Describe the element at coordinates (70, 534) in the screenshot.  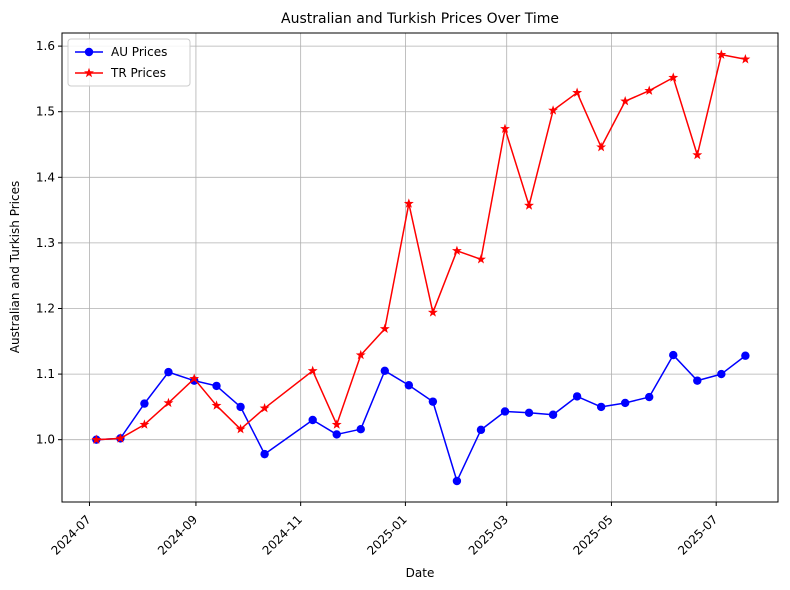
I see `x-tick-label: 2024-07` at that location.